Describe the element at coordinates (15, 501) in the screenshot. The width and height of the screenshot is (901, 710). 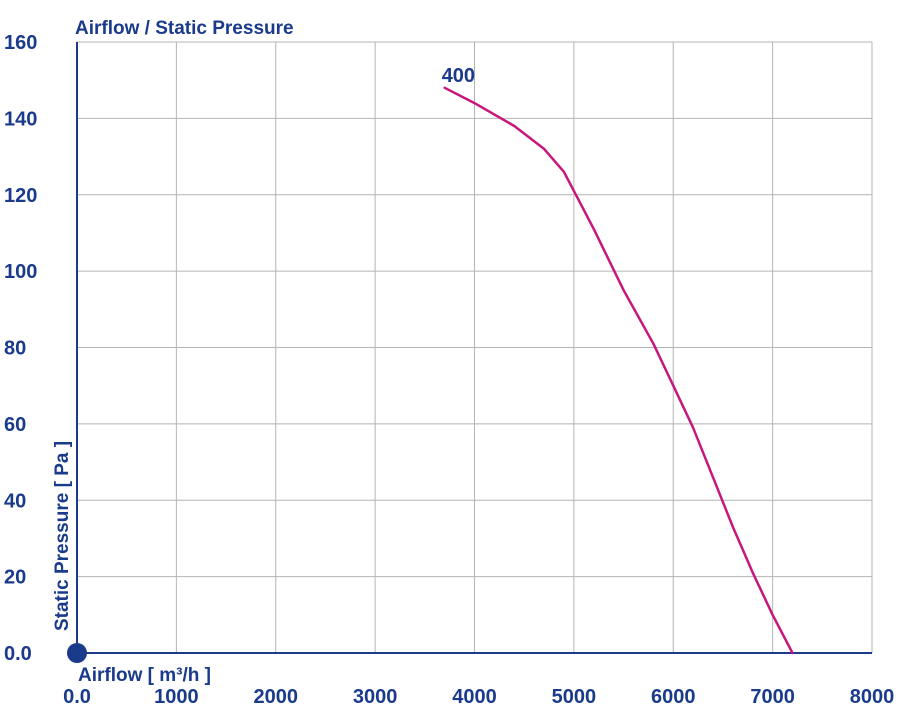
I see `y-tick-label: 40` at that location.